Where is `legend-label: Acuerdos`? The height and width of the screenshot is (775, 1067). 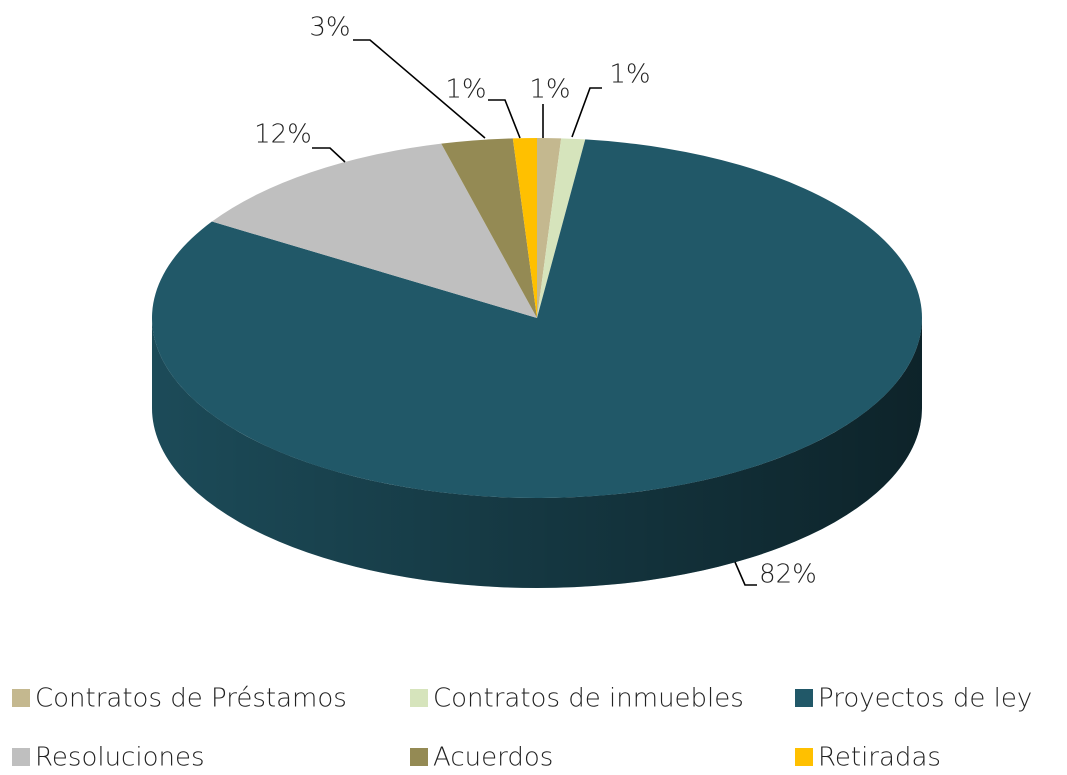 legend-label: Acuerdos is located at coordinates (493, 758).